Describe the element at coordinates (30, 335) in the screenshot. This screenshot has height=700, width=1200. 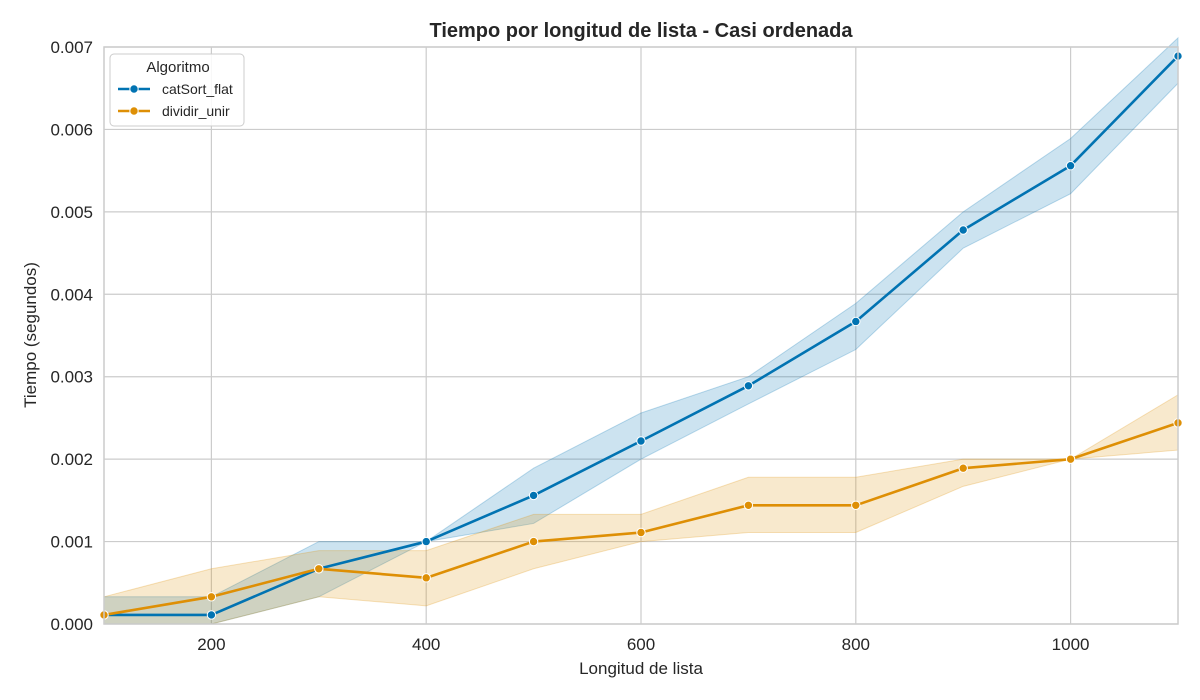
I see `y-axis-label: Tiempo (segundos)` at that location.